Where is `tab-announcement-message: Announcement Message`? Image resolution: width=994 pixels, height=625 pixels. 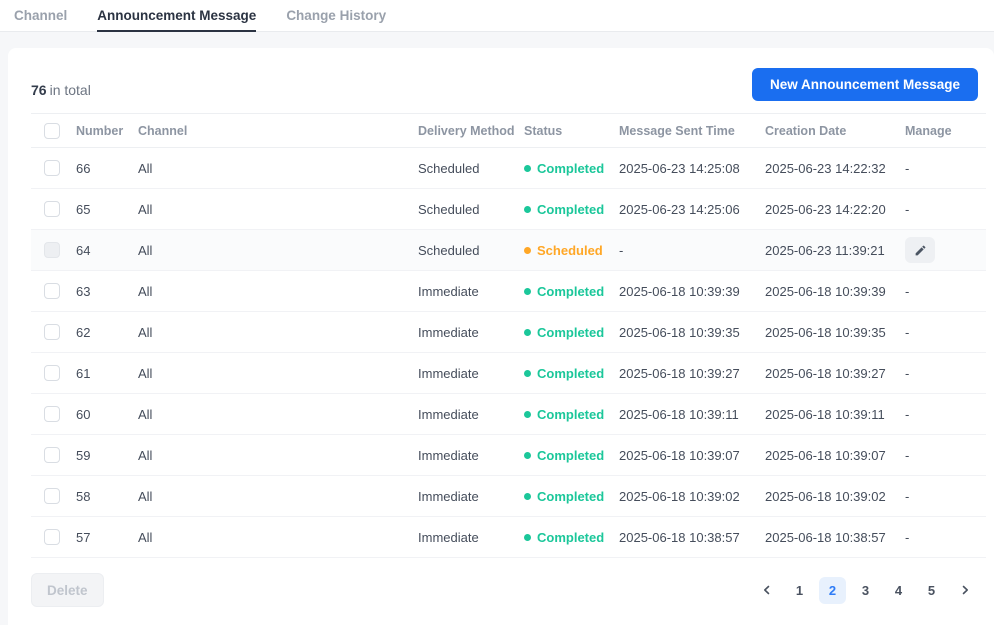 tab-announcement-message: Announcement Message is located at coordinates (177, 16).